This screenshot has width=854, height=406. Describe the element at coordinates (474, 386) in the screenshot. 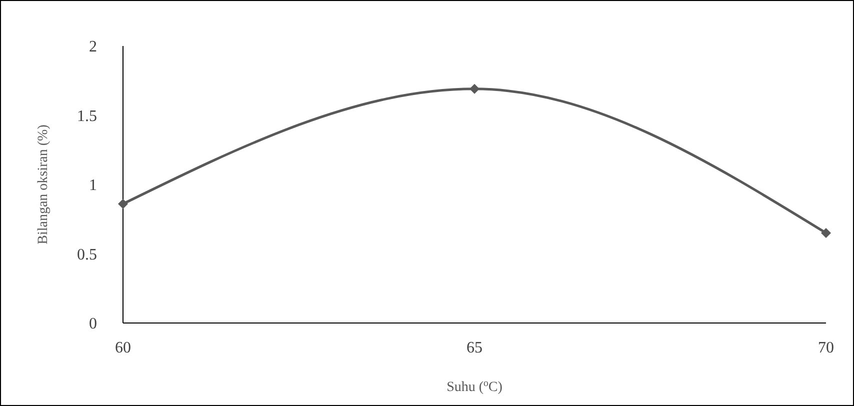

I see `x-axis-title: Suhu ($^{o}$C)` at that location.